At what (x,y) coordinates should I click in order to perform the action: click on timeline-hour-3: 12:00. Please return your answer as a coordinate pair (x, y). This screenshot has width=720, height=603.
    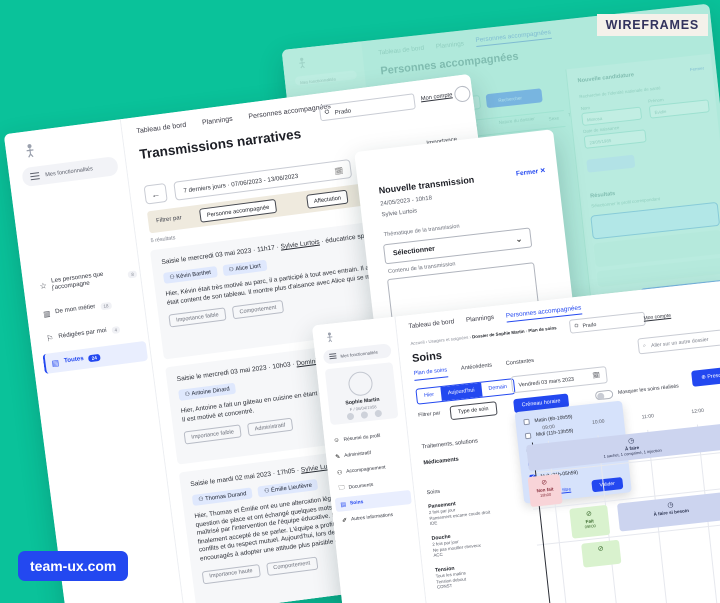
    Looking at the image, I should click on (698, 411).